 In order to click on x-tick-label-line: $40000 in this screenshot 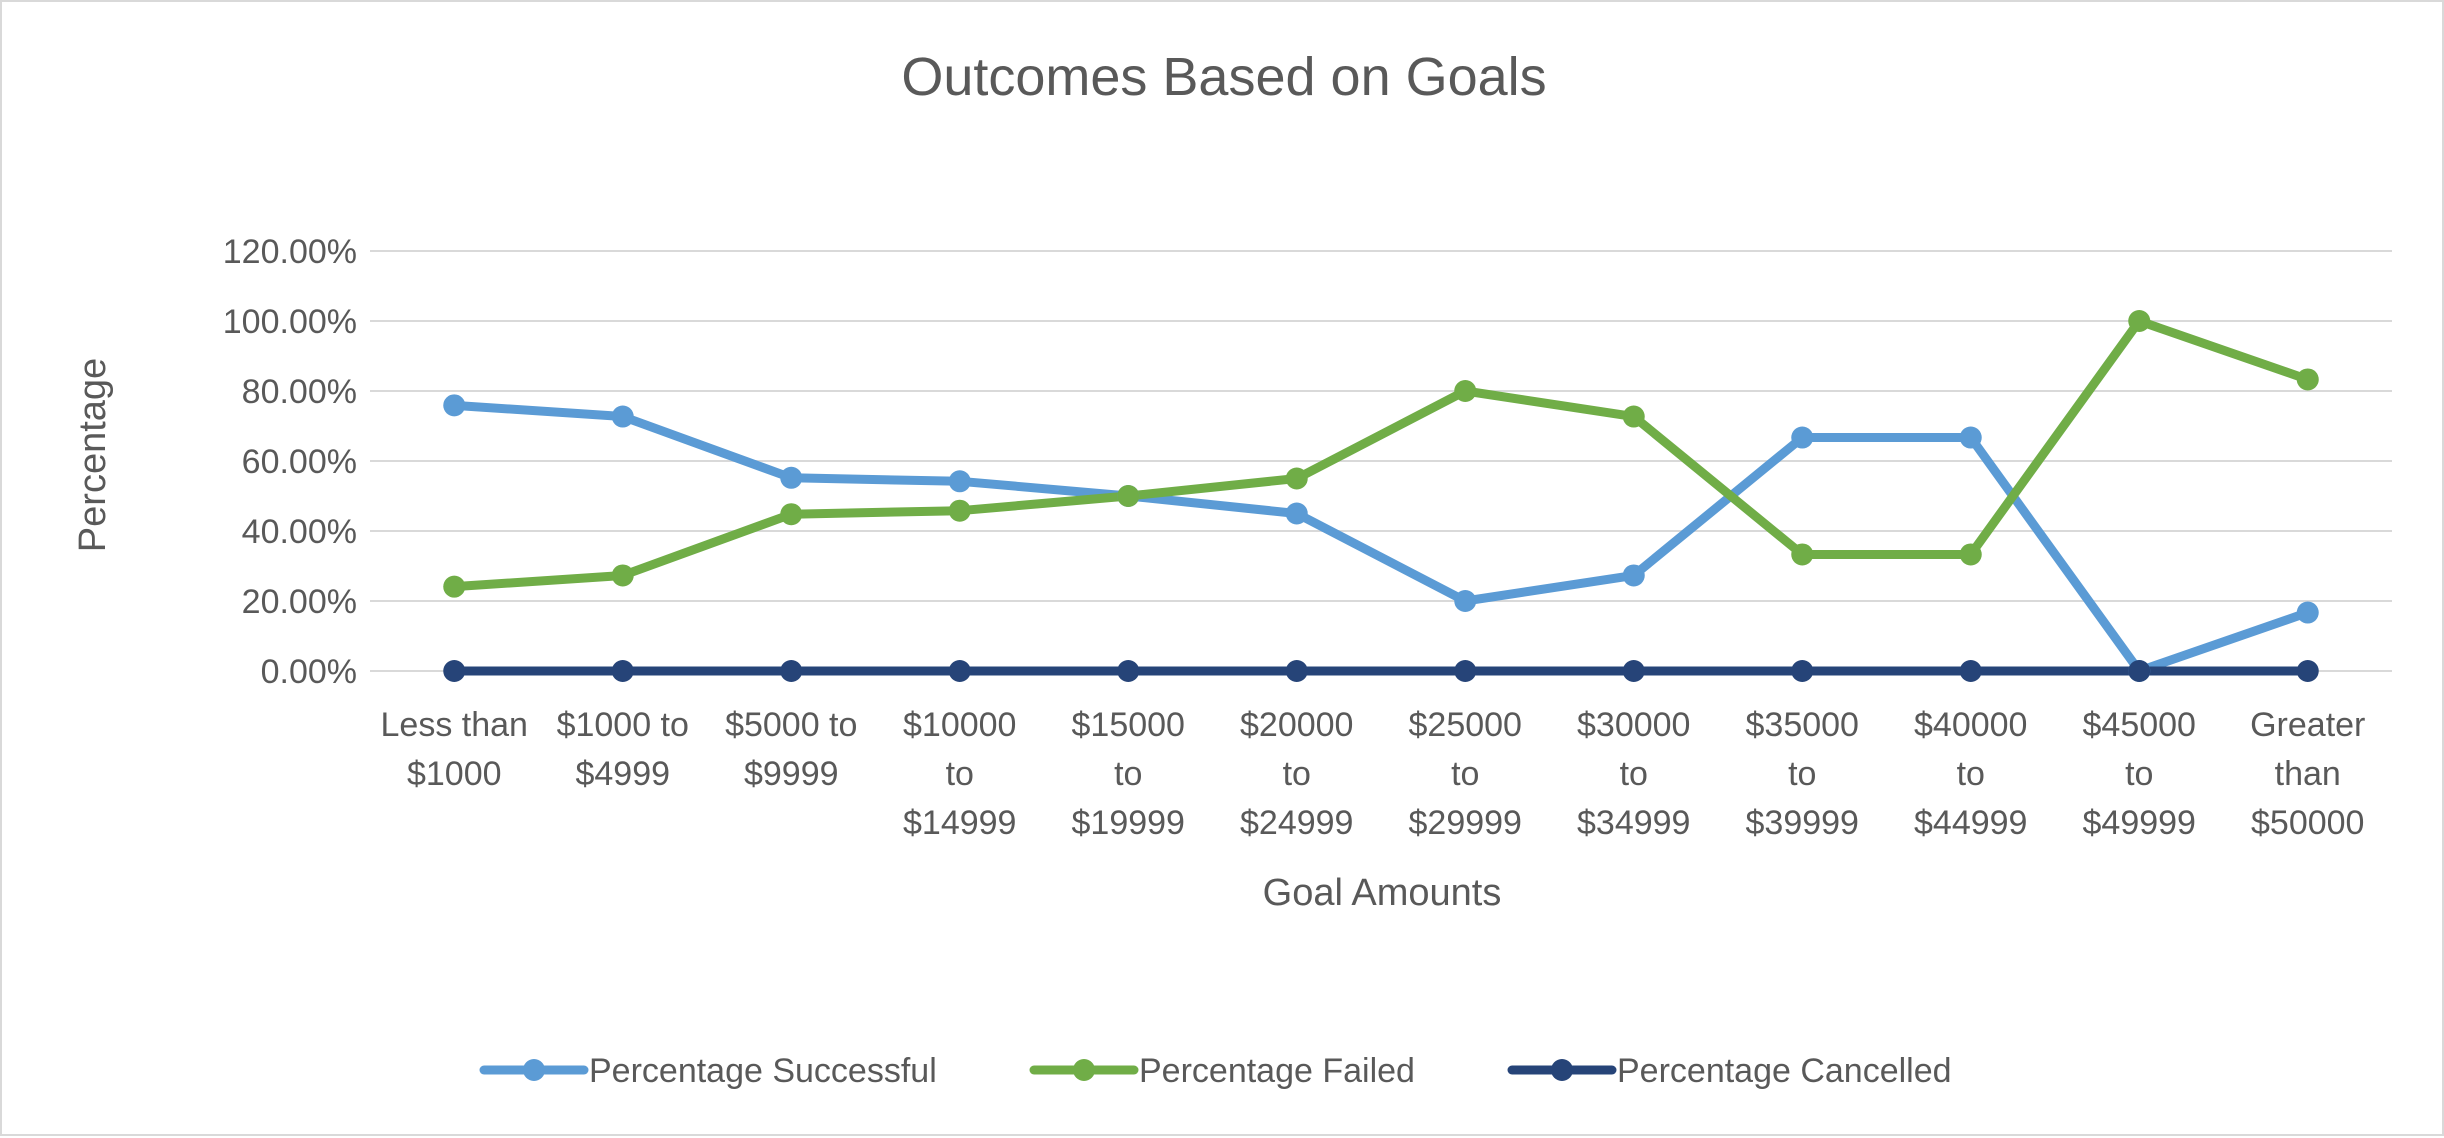, I will do `click(1970, 725)`.